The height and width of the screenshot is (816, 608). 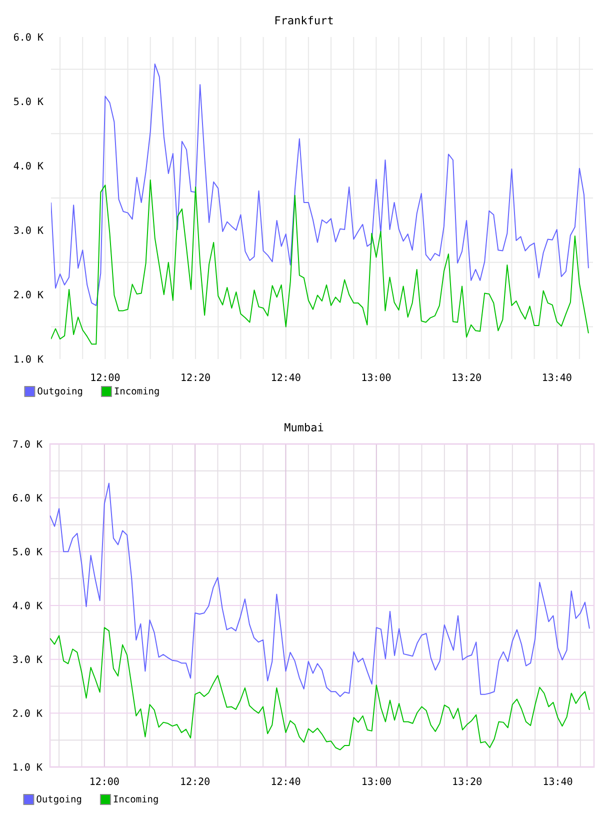 What do you see at coordinates (27, 444) in the screenshot?
I see `y-tick-label: 7.0 K` at bounding box center [27, 444].